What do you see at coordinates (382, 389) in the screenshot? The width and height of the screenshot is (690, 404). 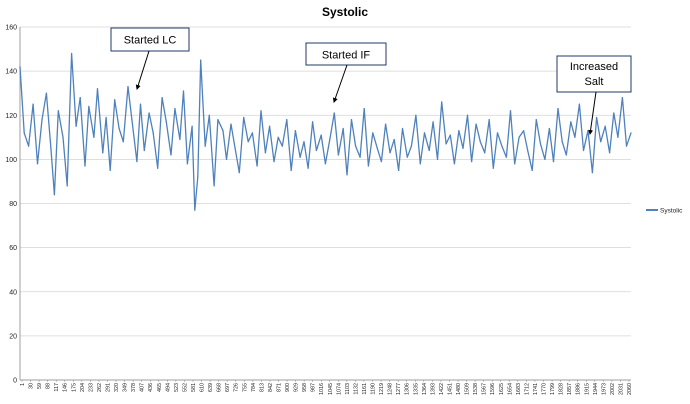 I see `x-tick-label: 1219` at bounding box center [382, 389].